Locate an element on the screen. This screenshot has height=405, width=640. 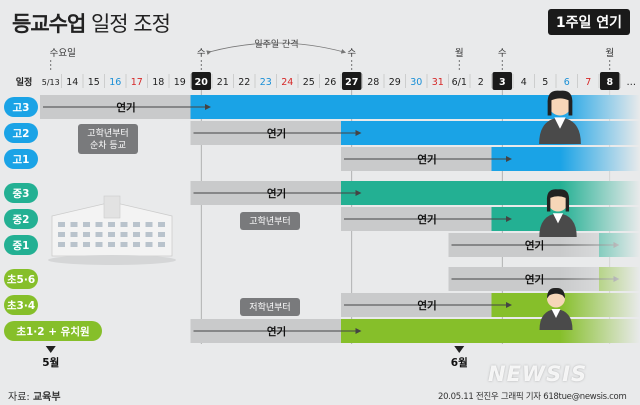
source-line: 자료: 교육부 is located at coordinates (34, 395).